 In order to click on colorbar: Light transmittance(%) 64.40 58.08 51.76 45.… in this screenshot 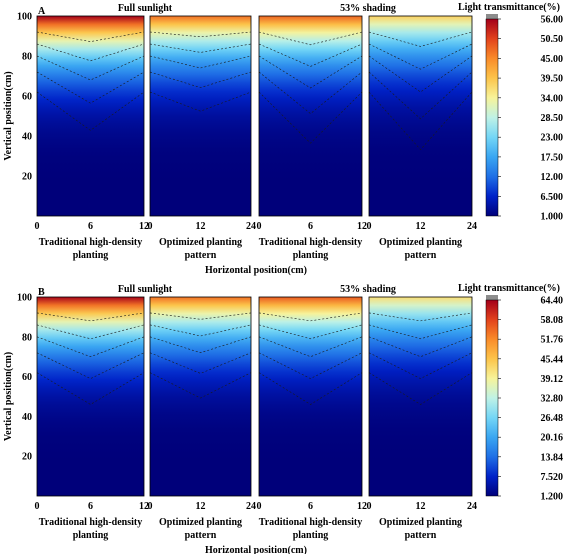, I will do `click(510, 393)`.